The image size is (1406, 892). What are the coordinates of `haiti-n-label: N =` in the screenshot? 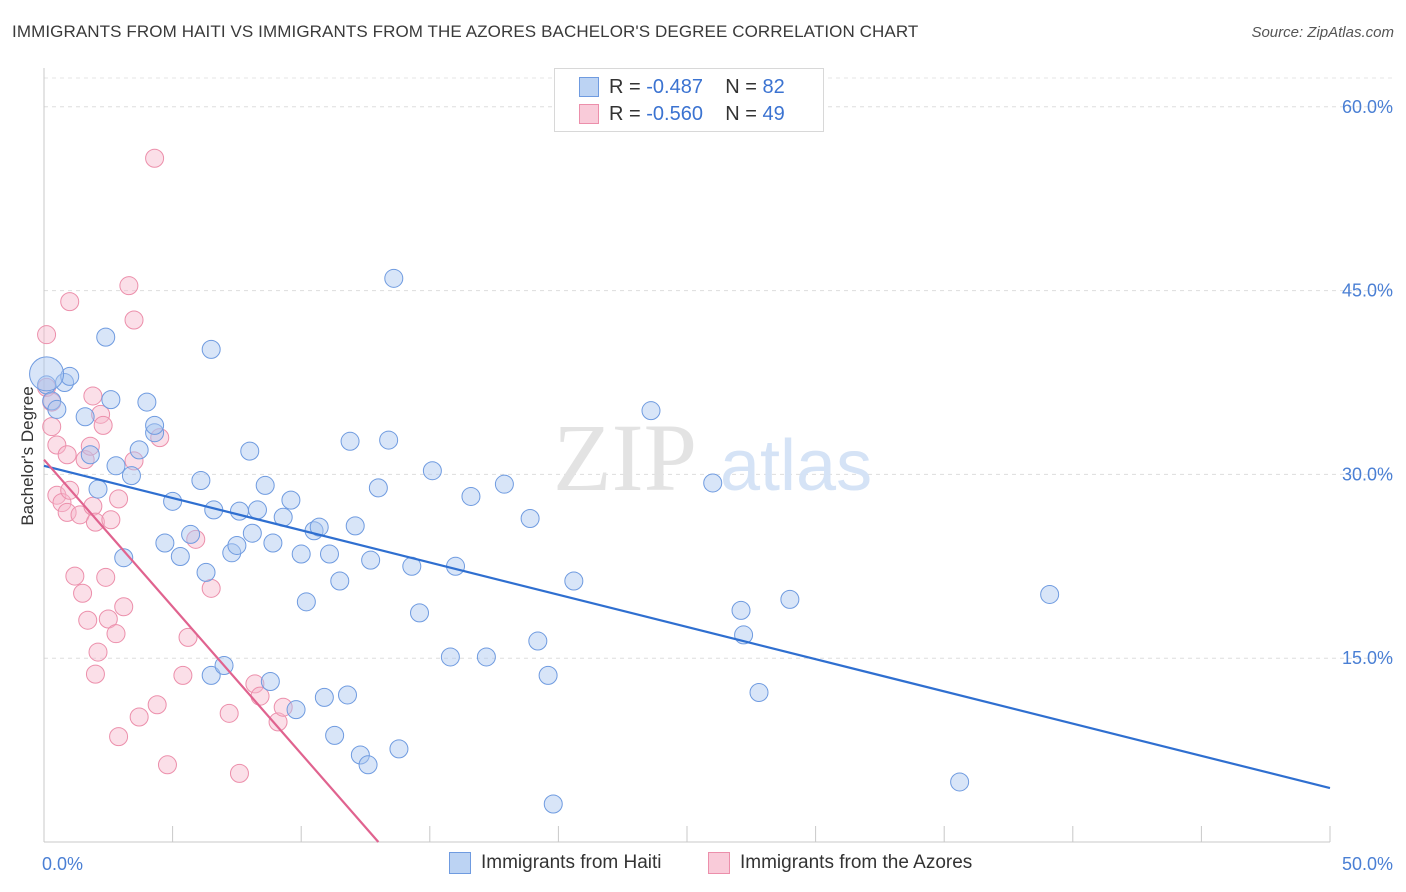 It's located at (741, 86).